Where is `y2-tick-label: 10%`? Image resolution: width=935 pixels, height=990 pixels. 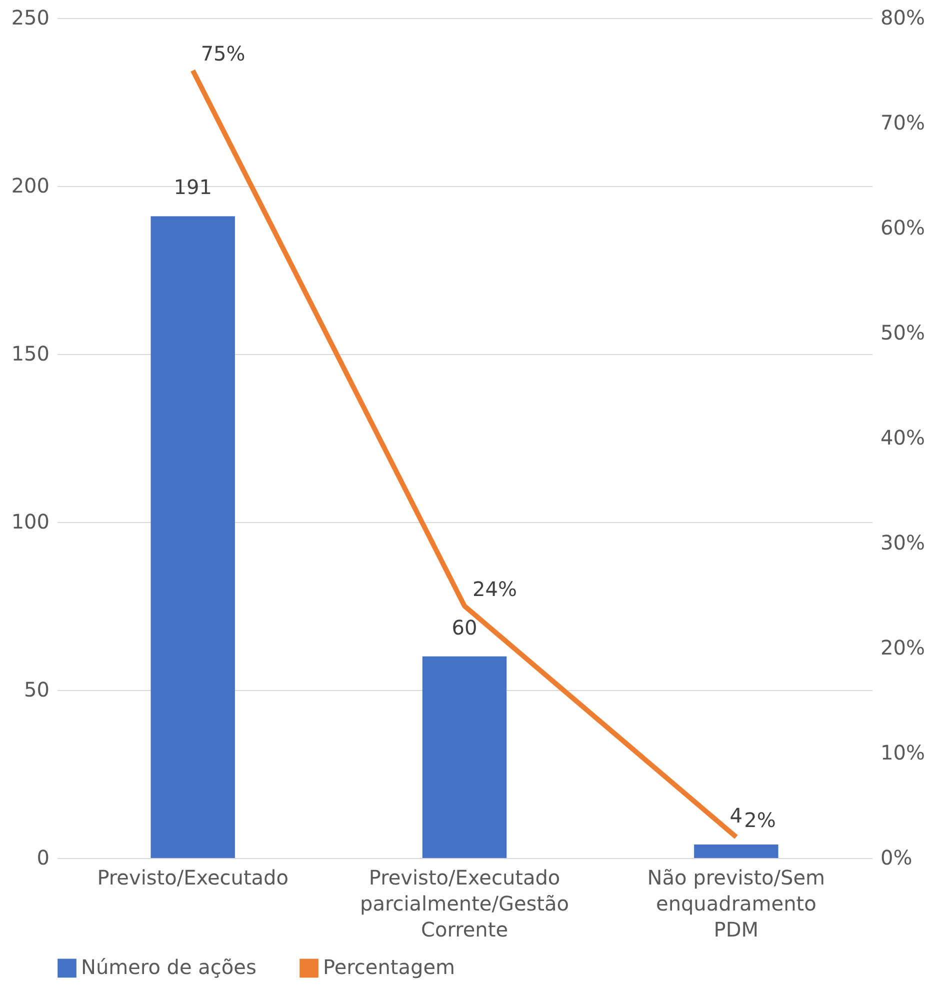
y2-tick-label: 10% is located at coordinates (902, 752).